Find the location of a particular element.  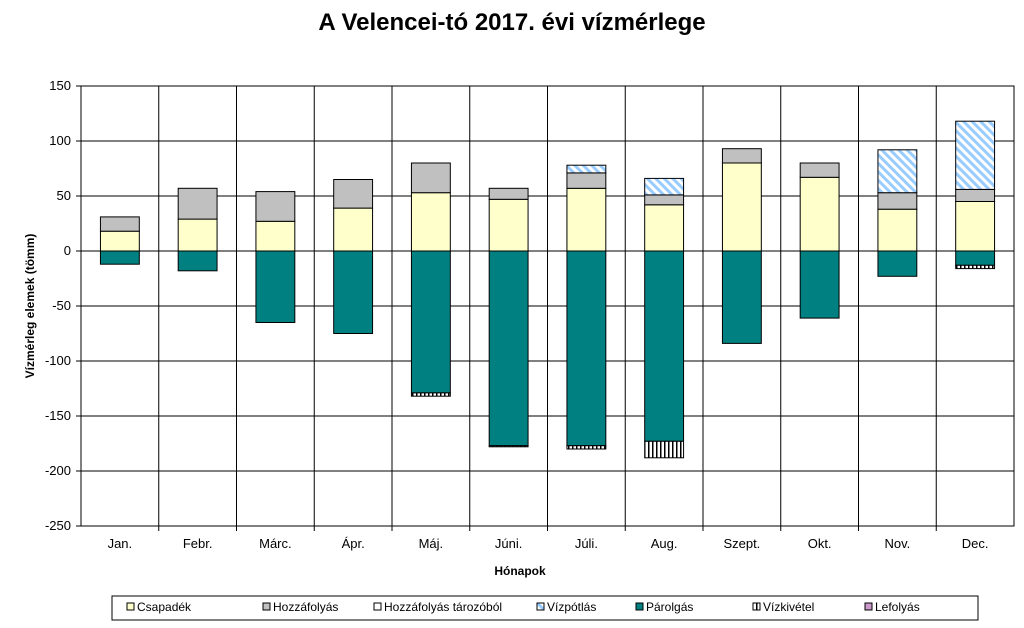

legend-box is located at coordinates (545, 608).